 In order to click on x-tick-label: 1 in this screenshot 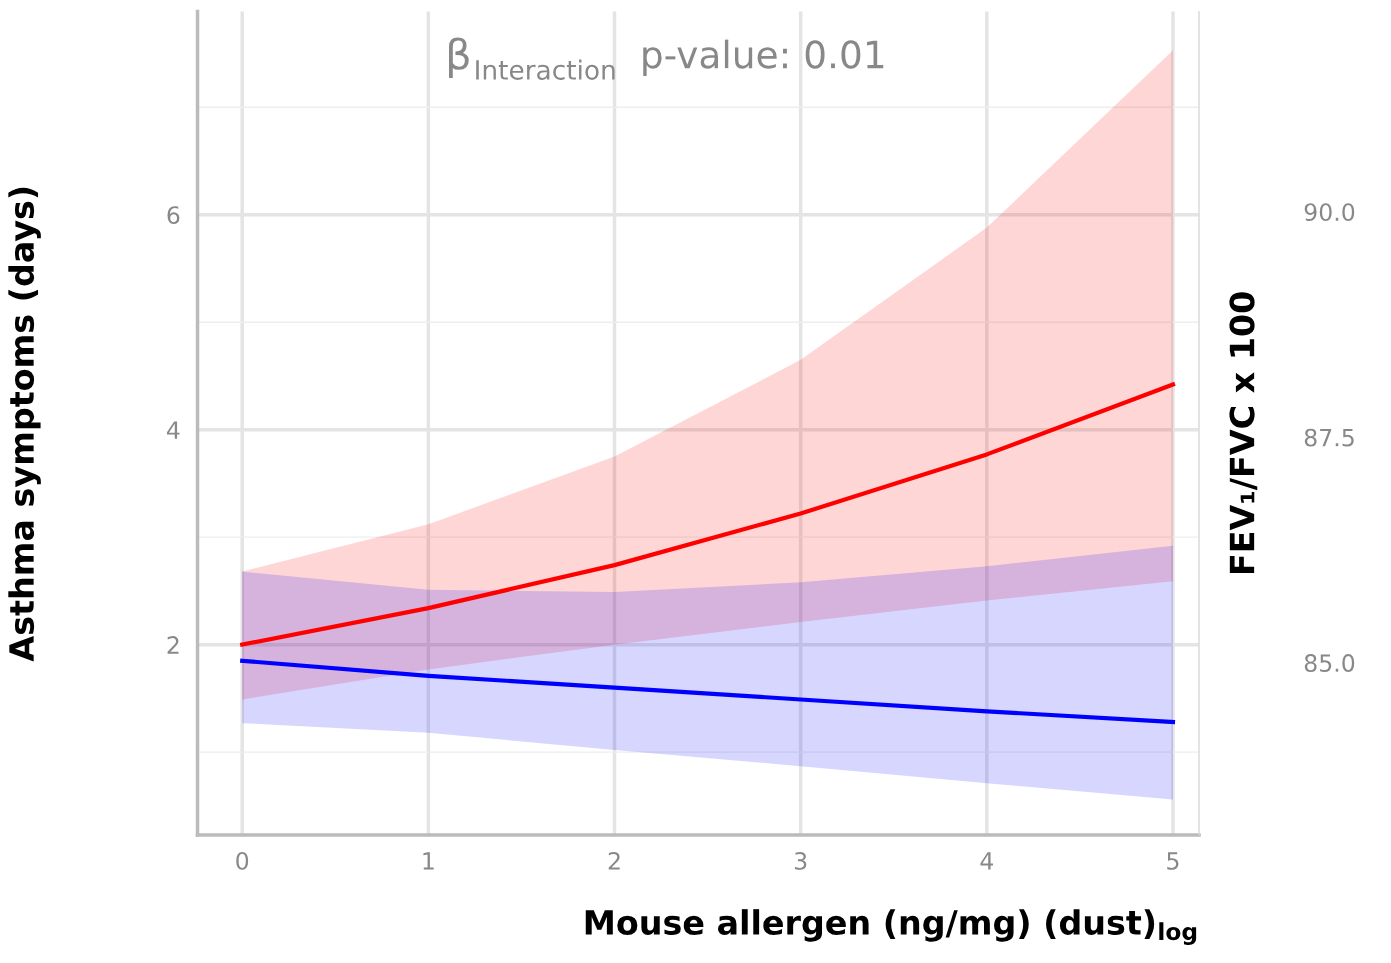, I will do `click(428, 861)`.